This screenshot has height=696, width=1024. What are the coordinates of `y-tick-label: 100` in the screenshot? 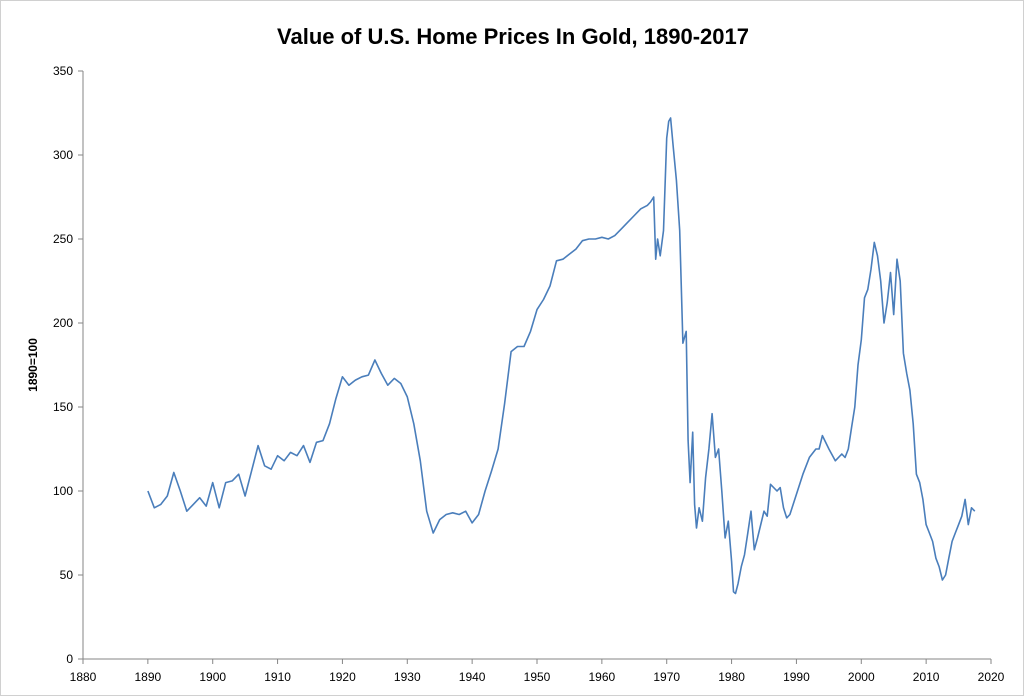 It's located at (63, 491).